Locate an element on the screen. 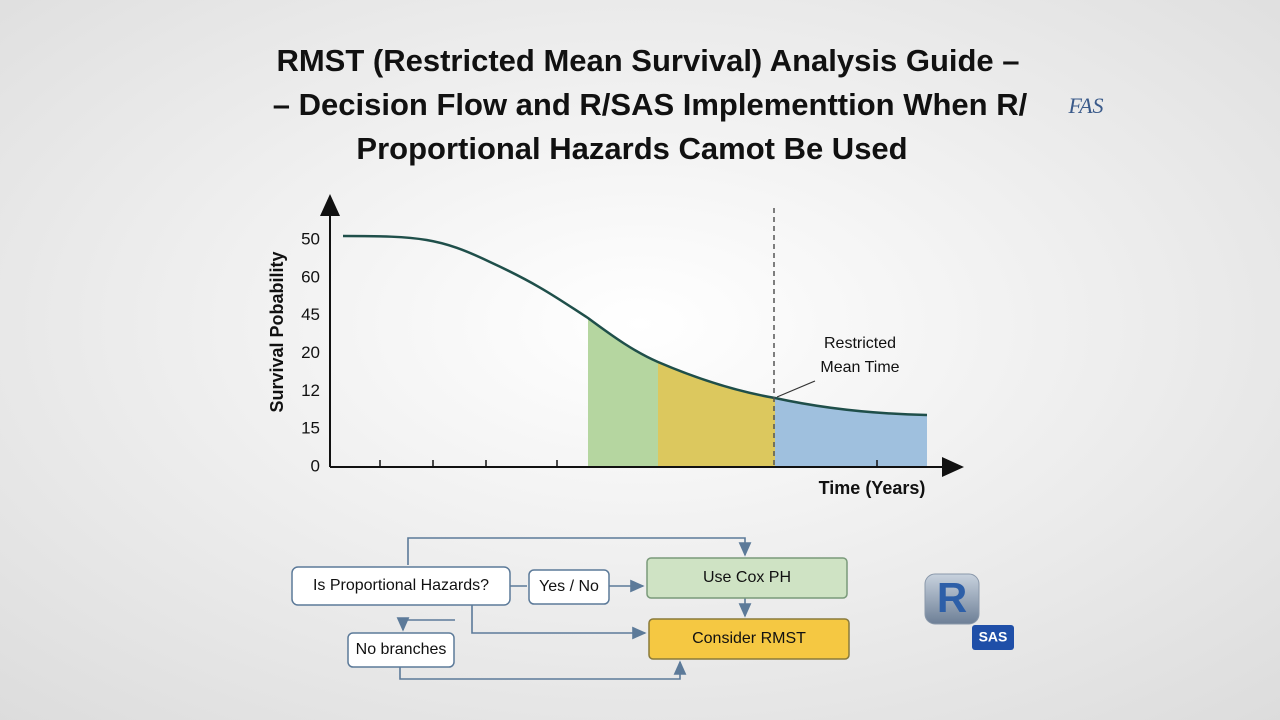  node-label: Consider RMST is located at coordinates (749, 638).